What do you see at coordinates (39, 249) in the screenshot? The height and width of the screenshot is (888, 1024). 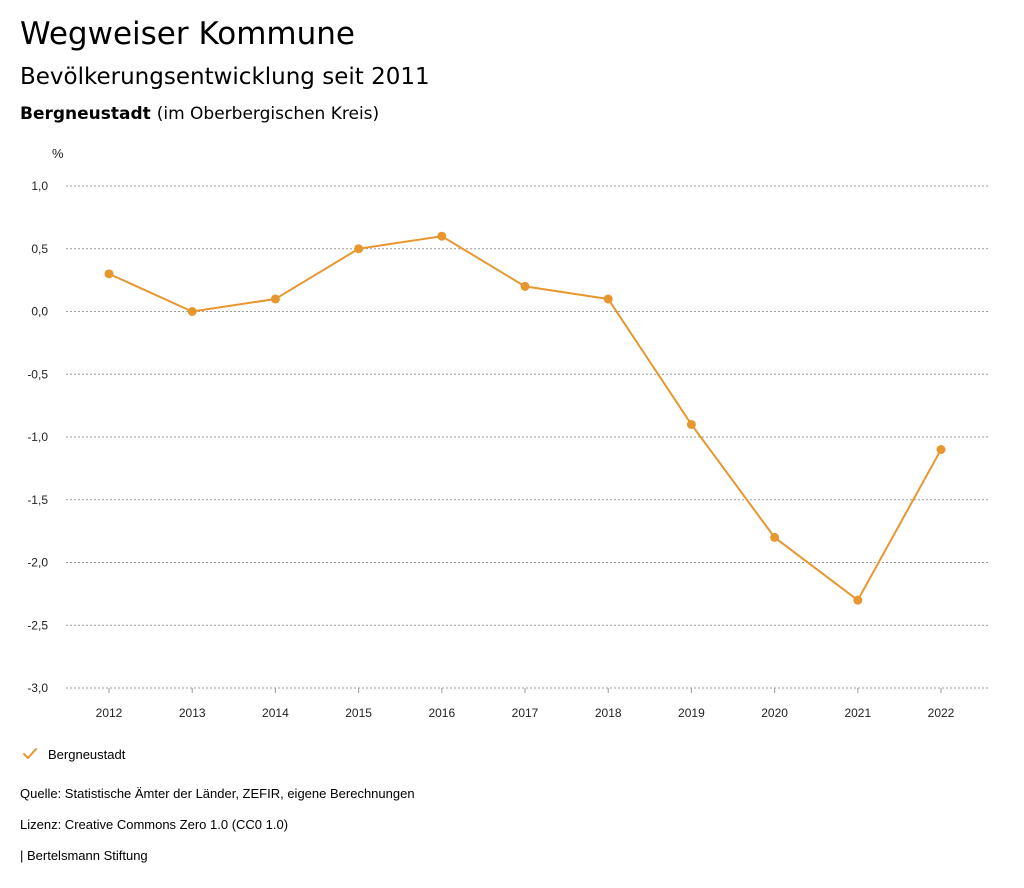 I see `y-tick-label: 0,5` at bounding box center [39, 249].